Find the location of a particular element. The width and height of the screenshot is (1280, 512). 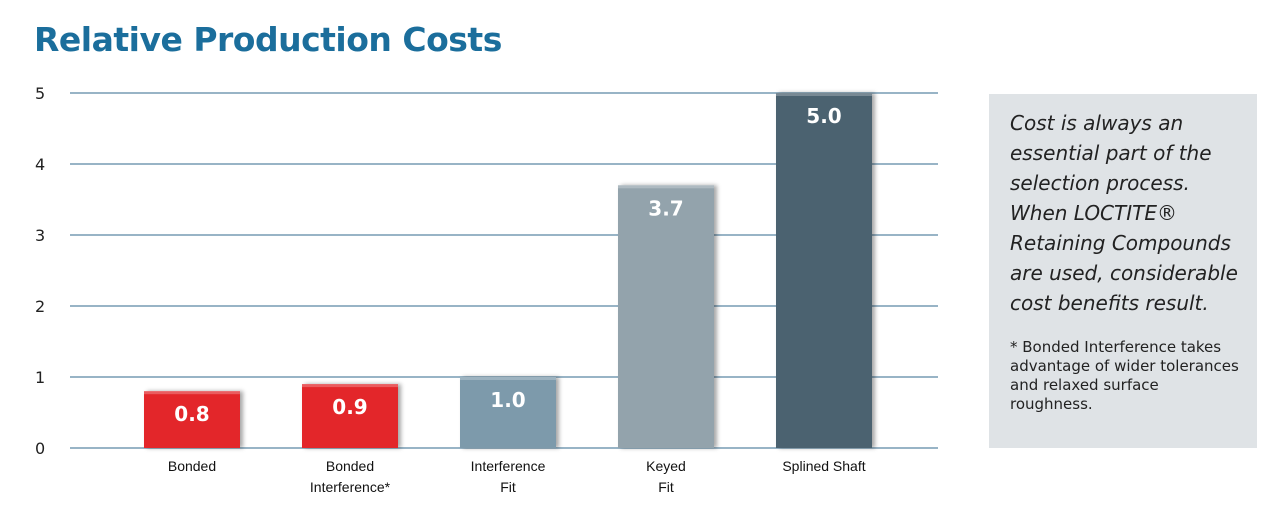

y-tick-label: 0 is located at coordinates (40, 448).